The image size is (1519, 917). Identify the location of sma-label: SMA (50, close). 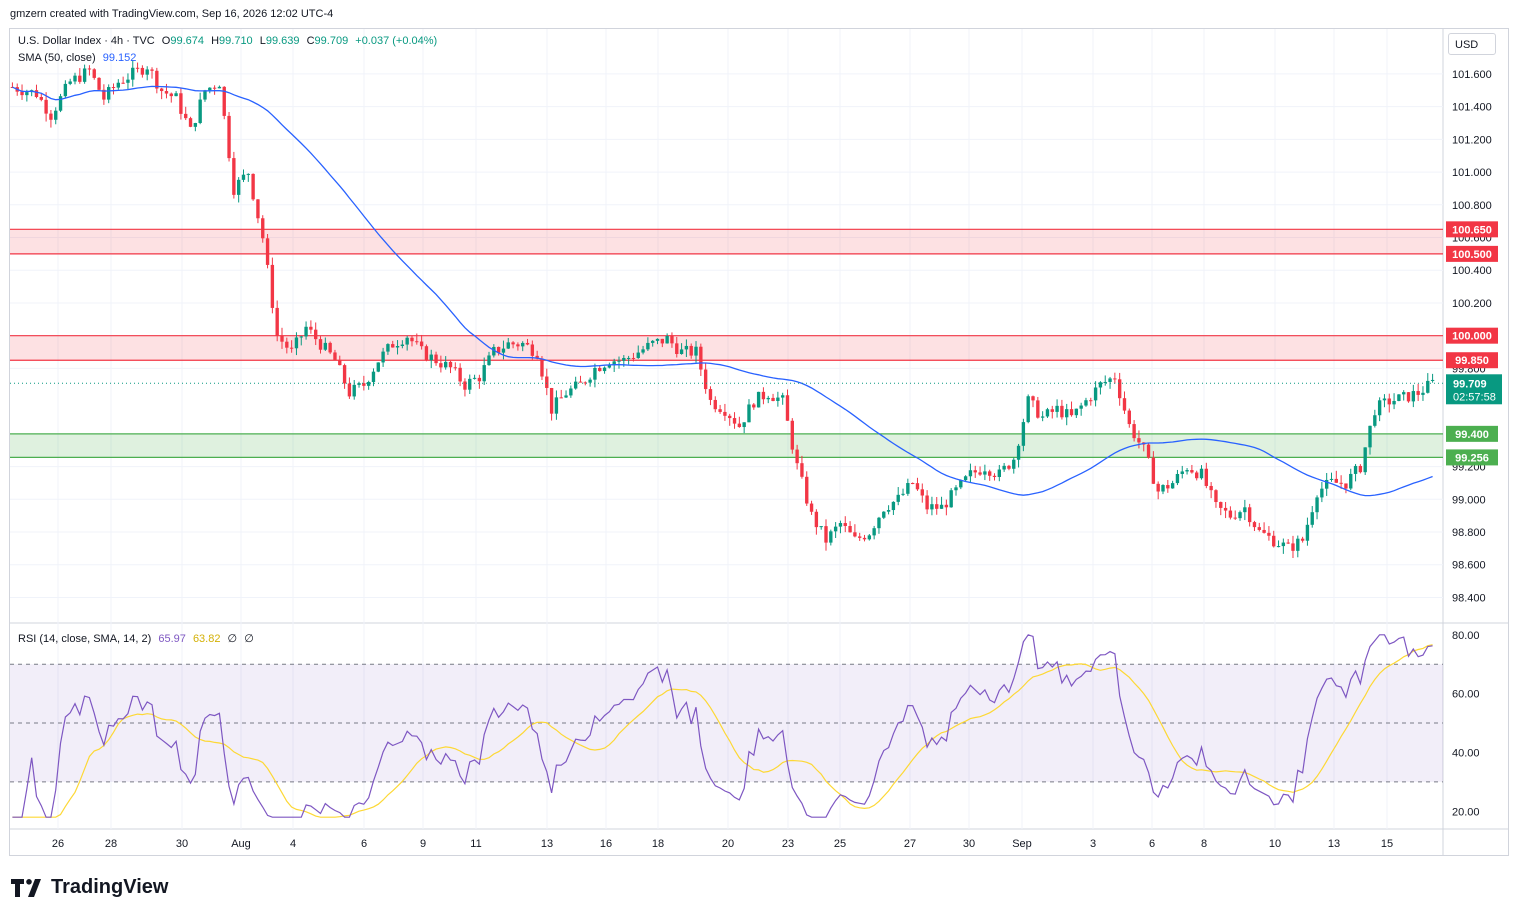
(57, 58).